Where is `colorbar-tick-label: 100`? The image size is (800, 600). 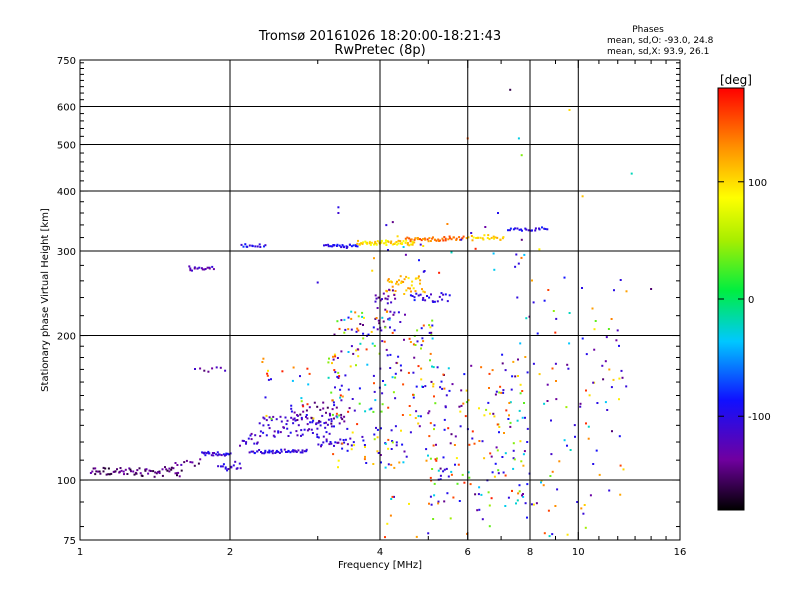 colorbar-tick-label: 100 is located at coordinates (757, 183).